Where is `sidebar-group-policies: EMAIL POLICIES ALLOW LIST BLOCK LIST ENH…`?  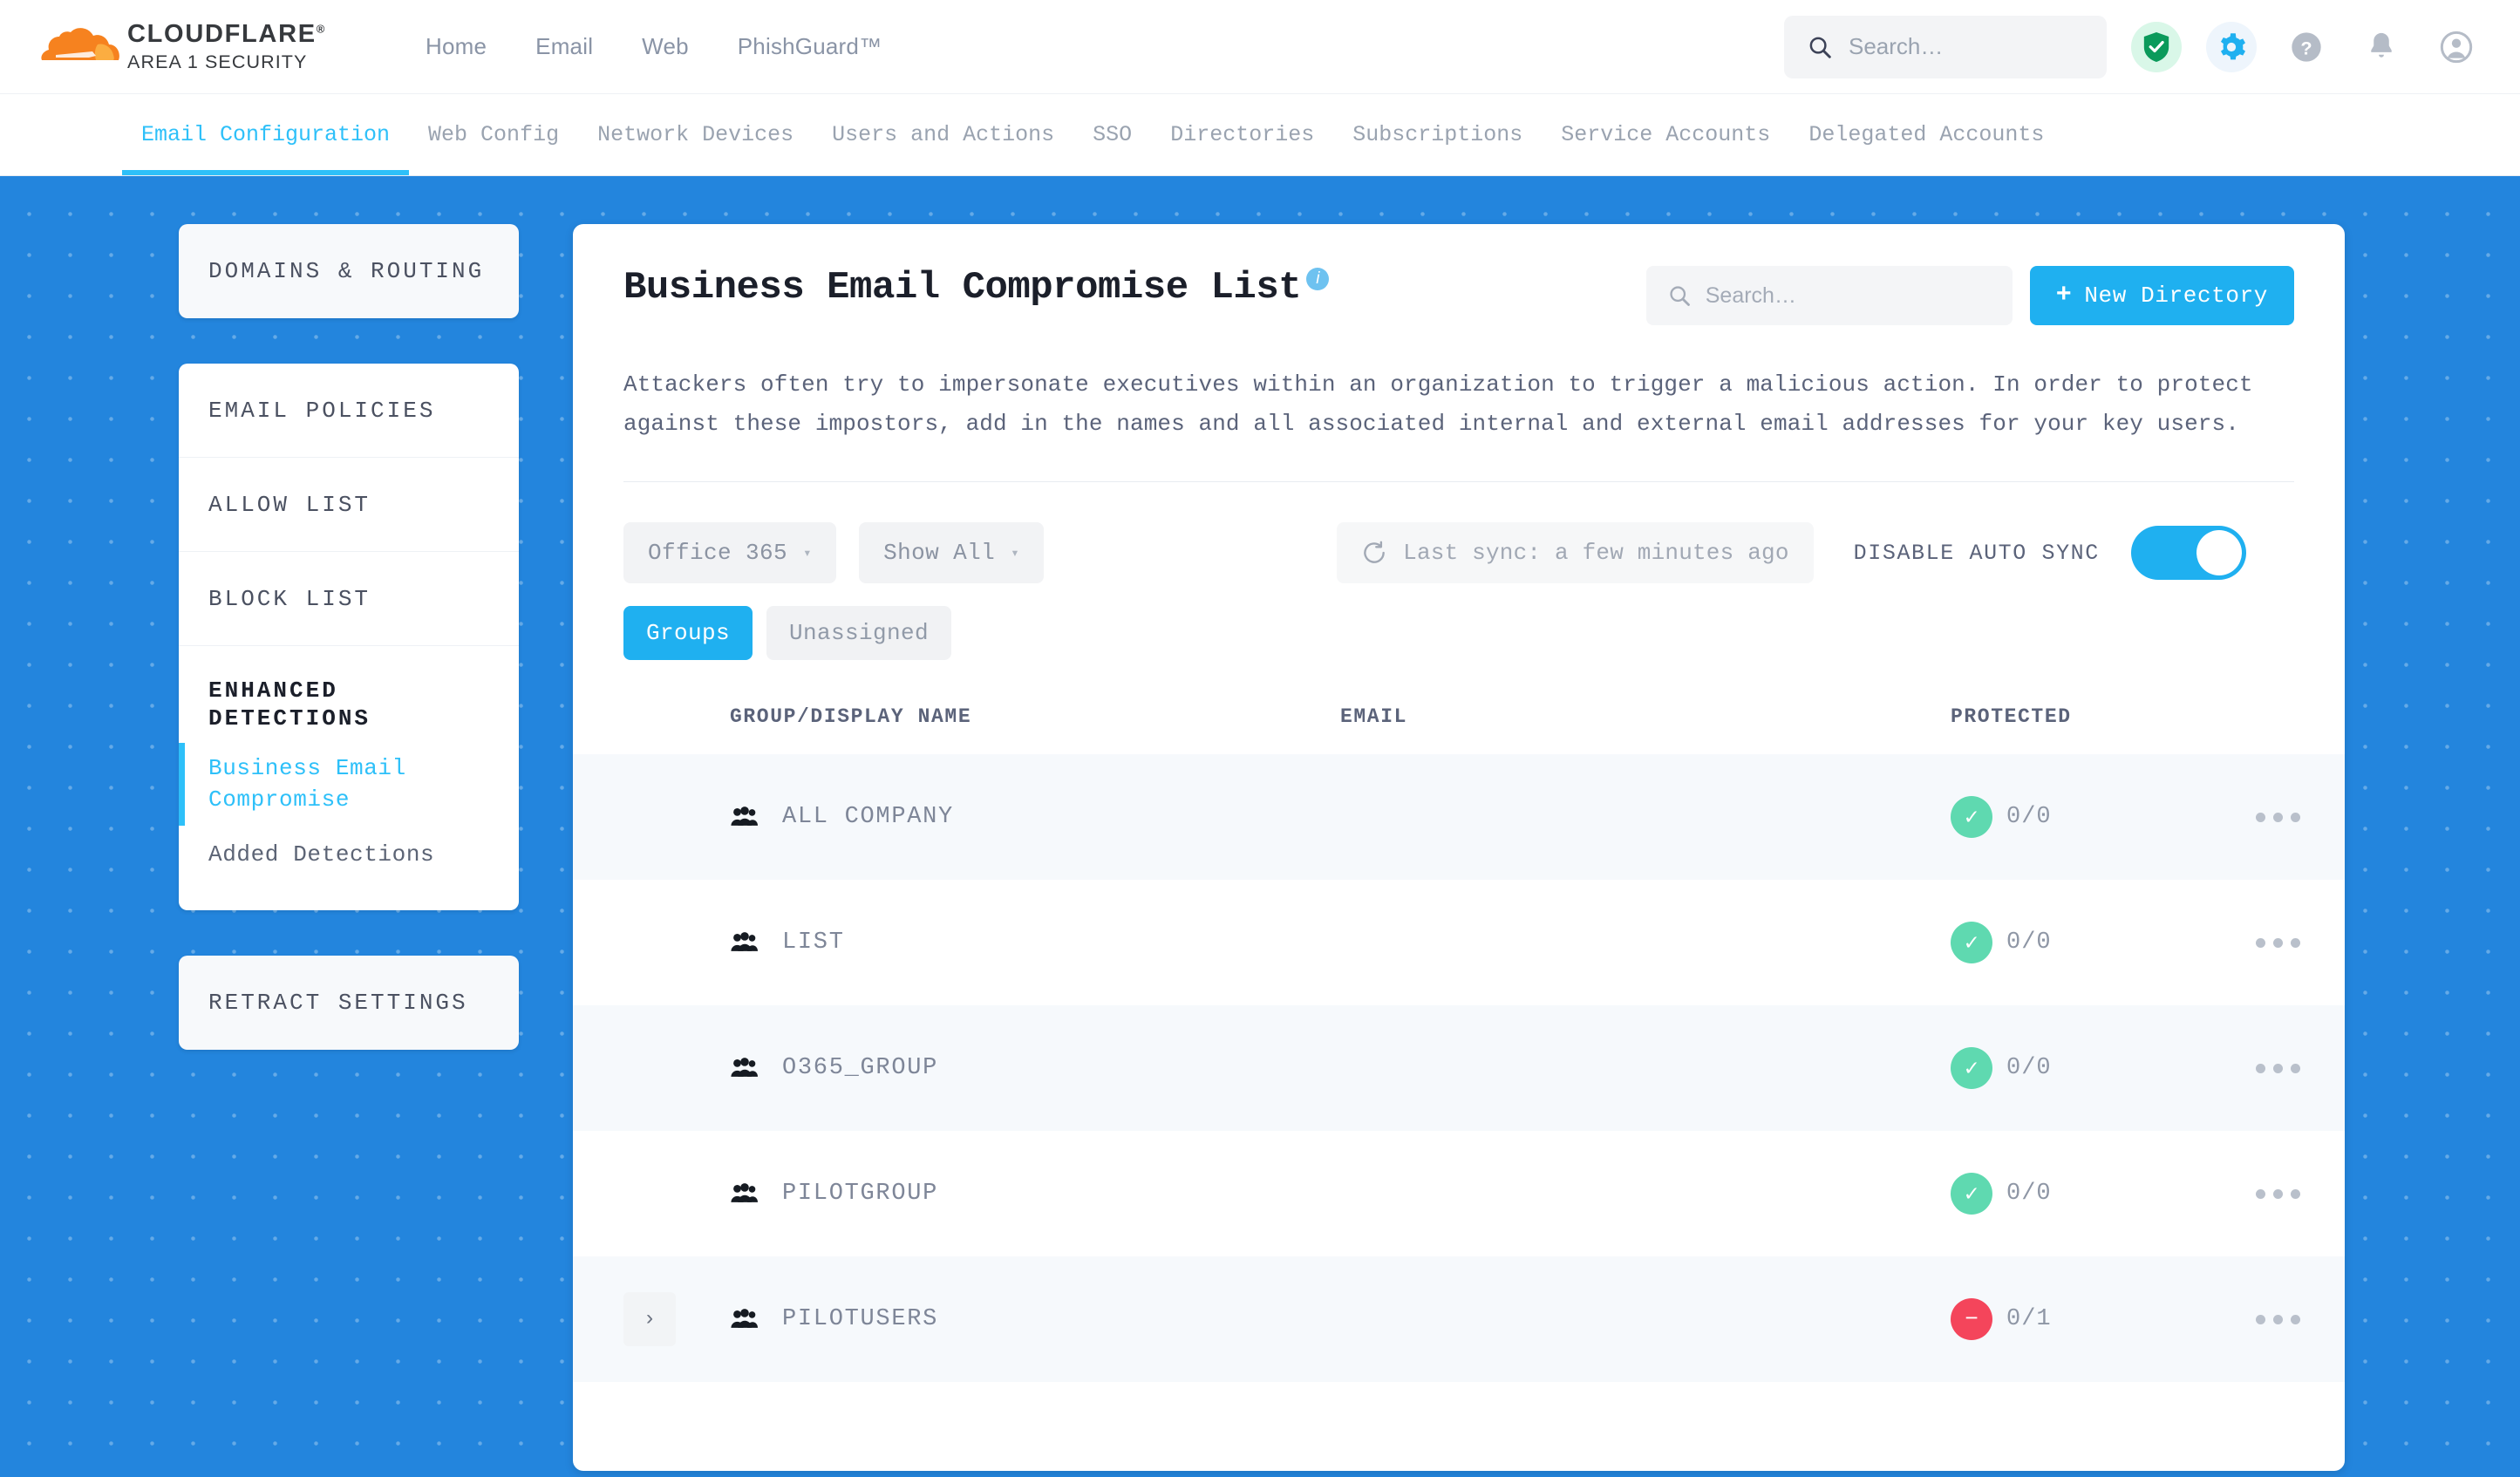
sidebar-group-policies: EMAIL POLICIES ALLOW LIST BLOCK LIST ENH… is located at coordinates (349, 637).